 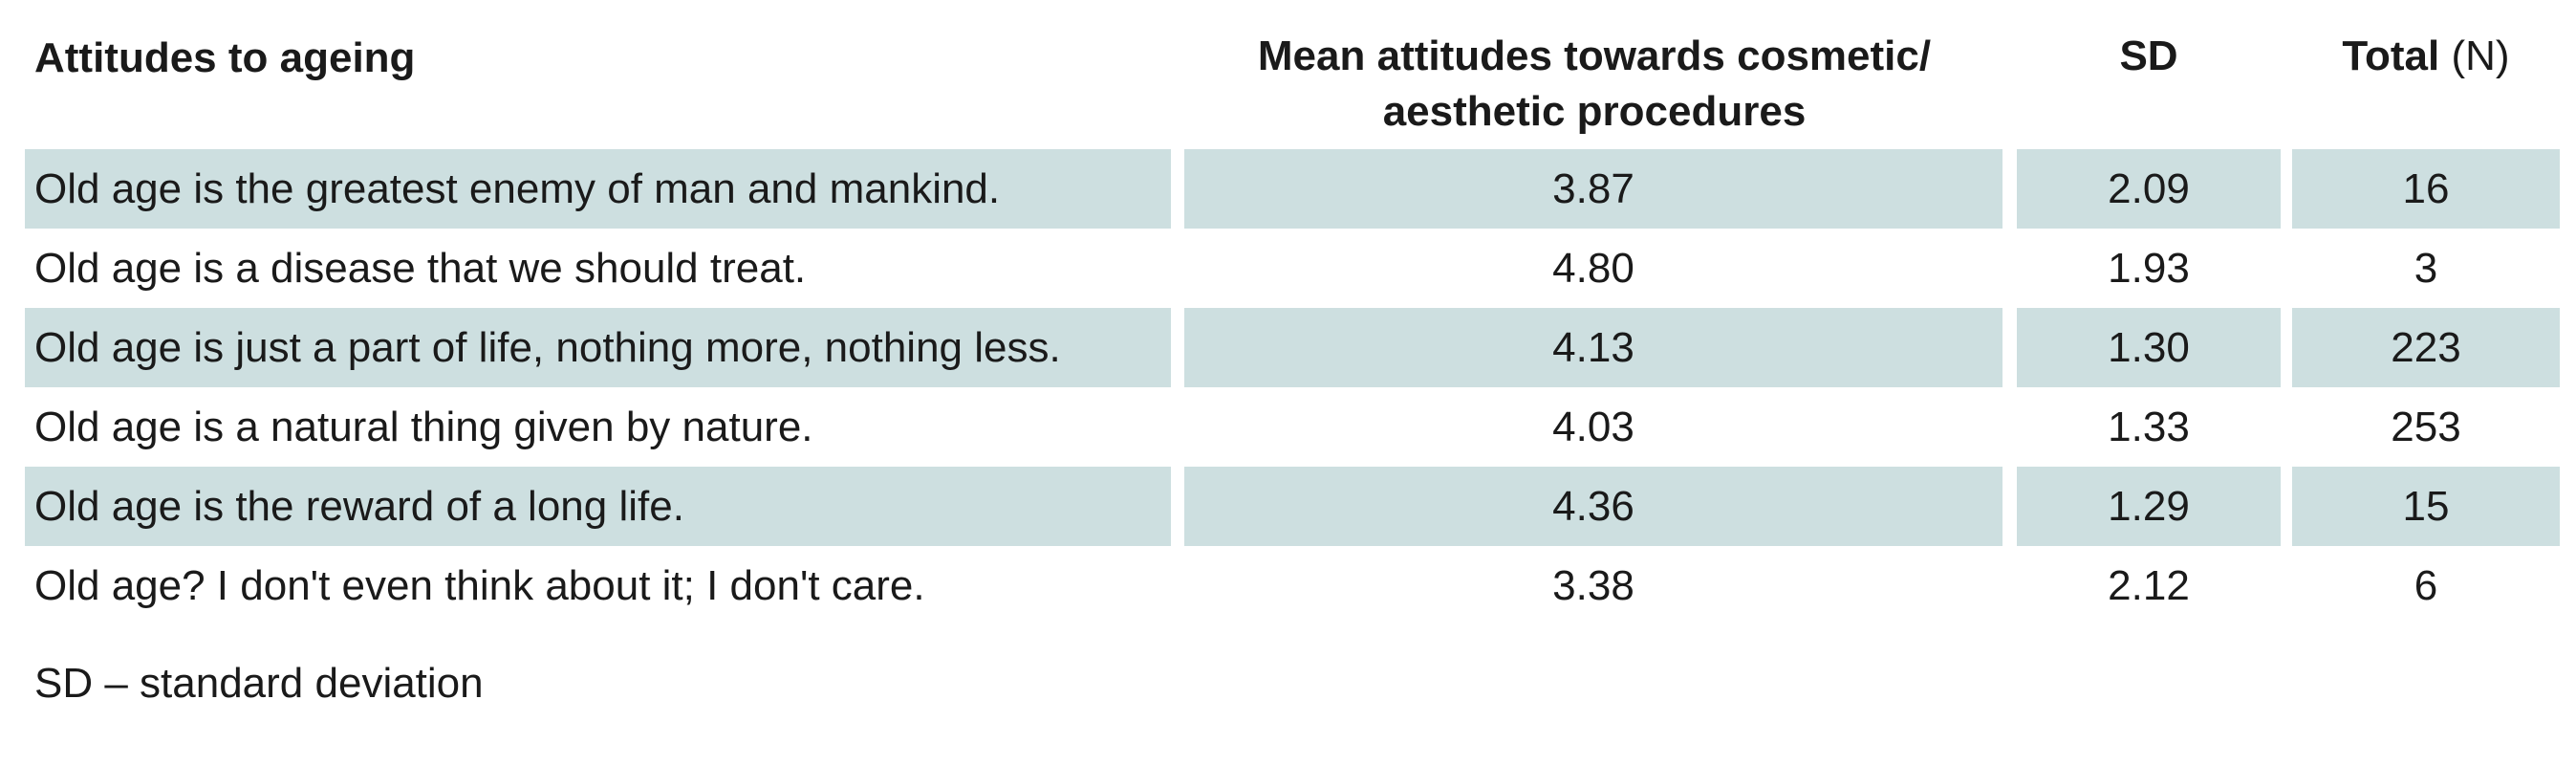 What do you see at coordinates (2149, 427) in the screenshot?
I see `cell-sd: 1.33` at bounding box center [2149, 427].